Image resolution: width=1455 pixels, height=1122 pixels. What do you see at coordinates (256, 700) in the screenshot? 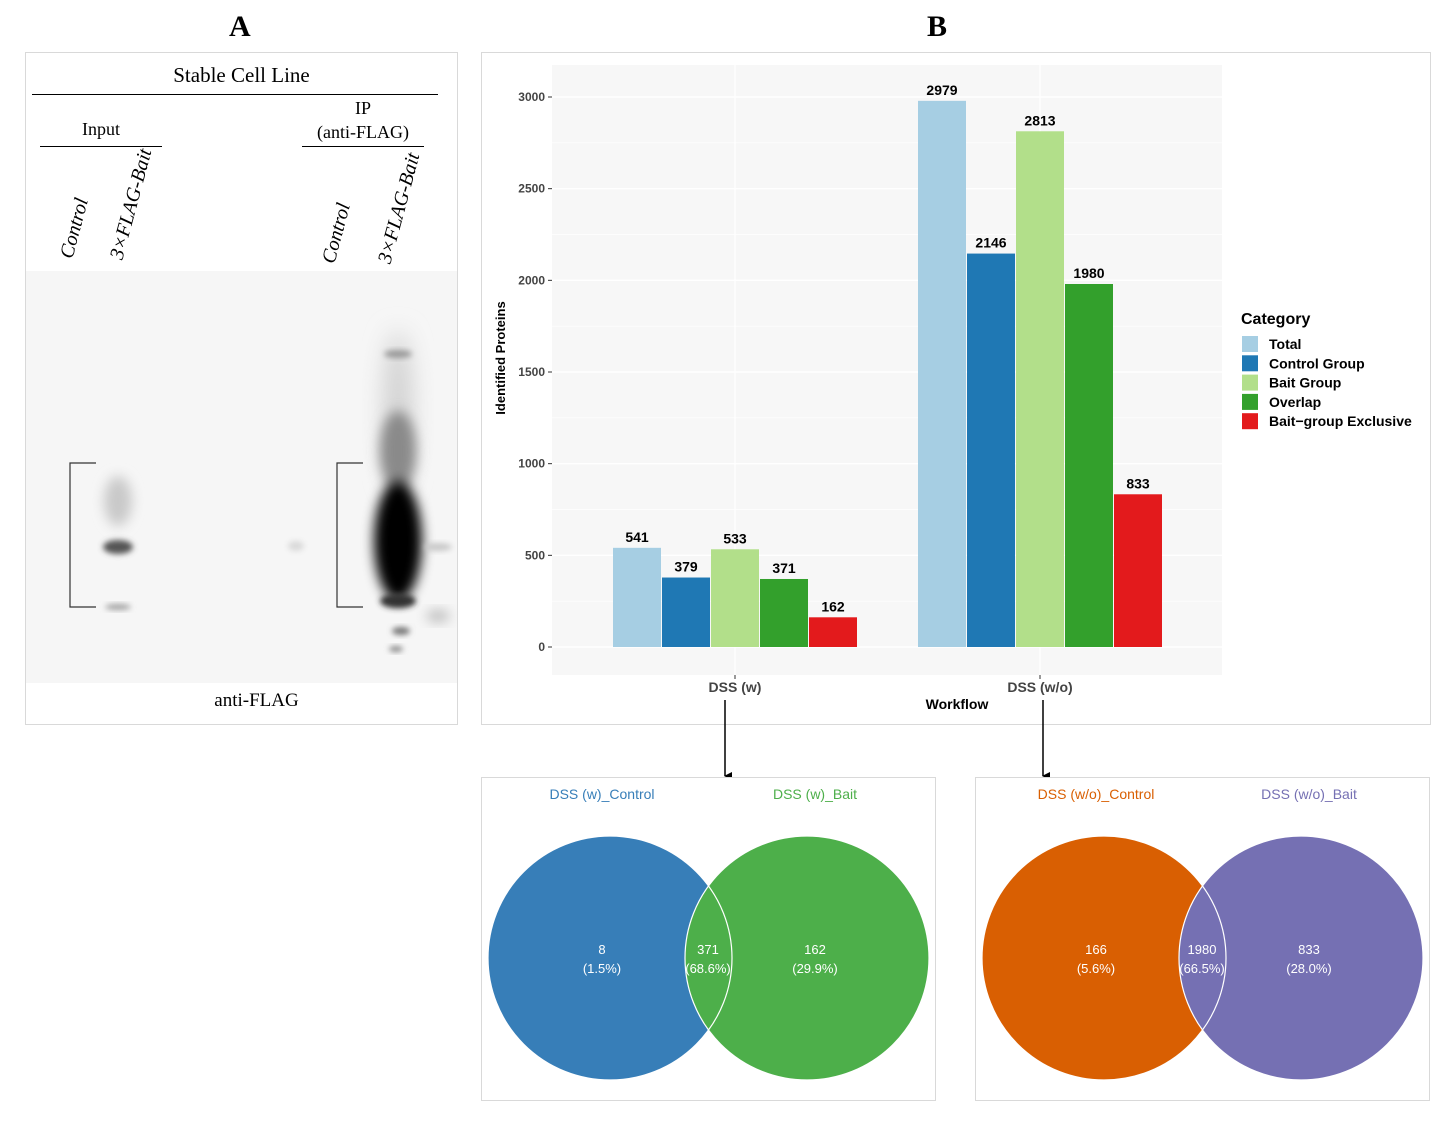
I see `blot-footer-label: anti-FLAG` at bounding box center [256, 700].